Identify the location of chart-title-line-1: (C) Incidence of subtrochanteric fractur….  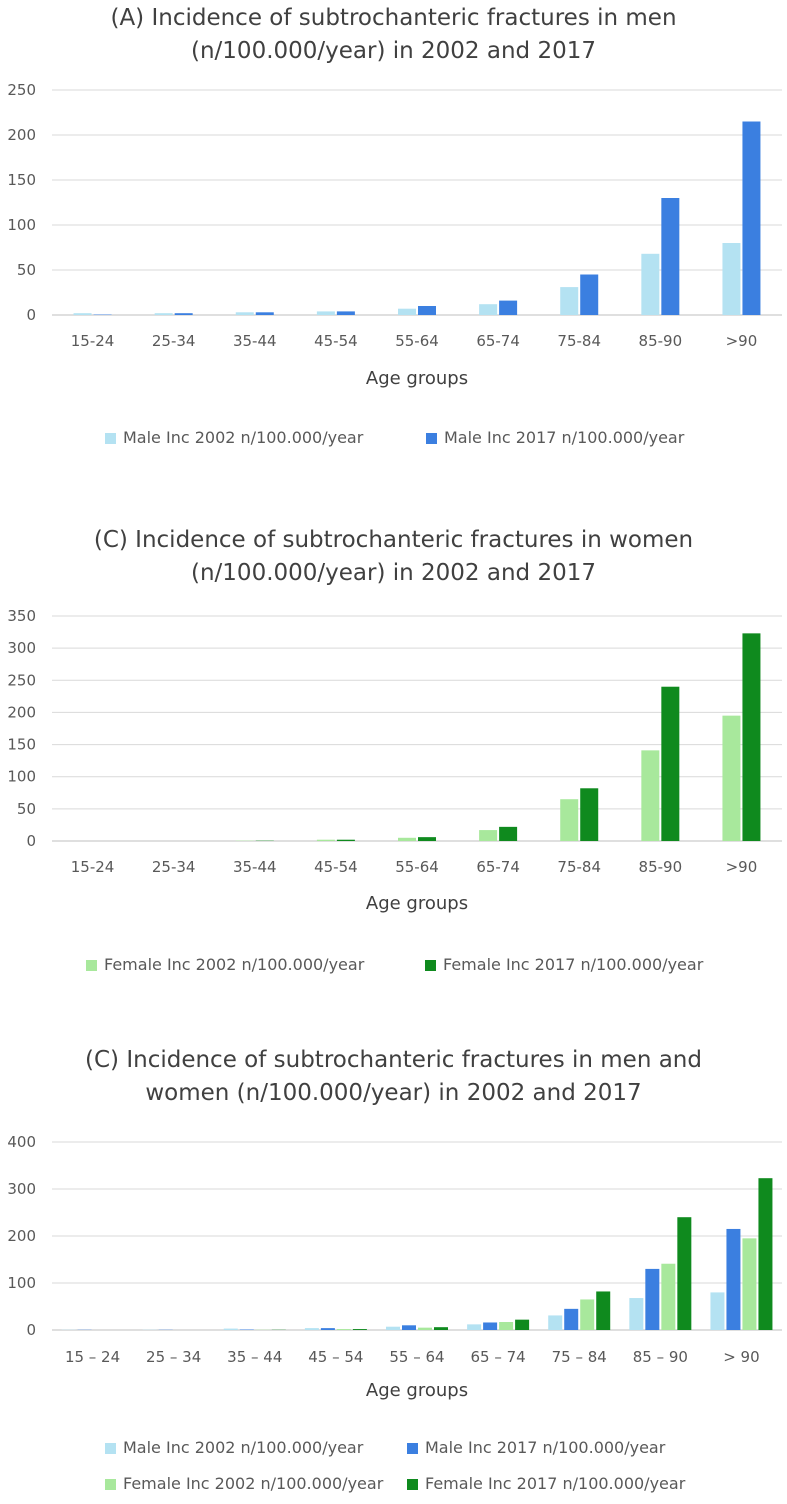
(393, 1060).